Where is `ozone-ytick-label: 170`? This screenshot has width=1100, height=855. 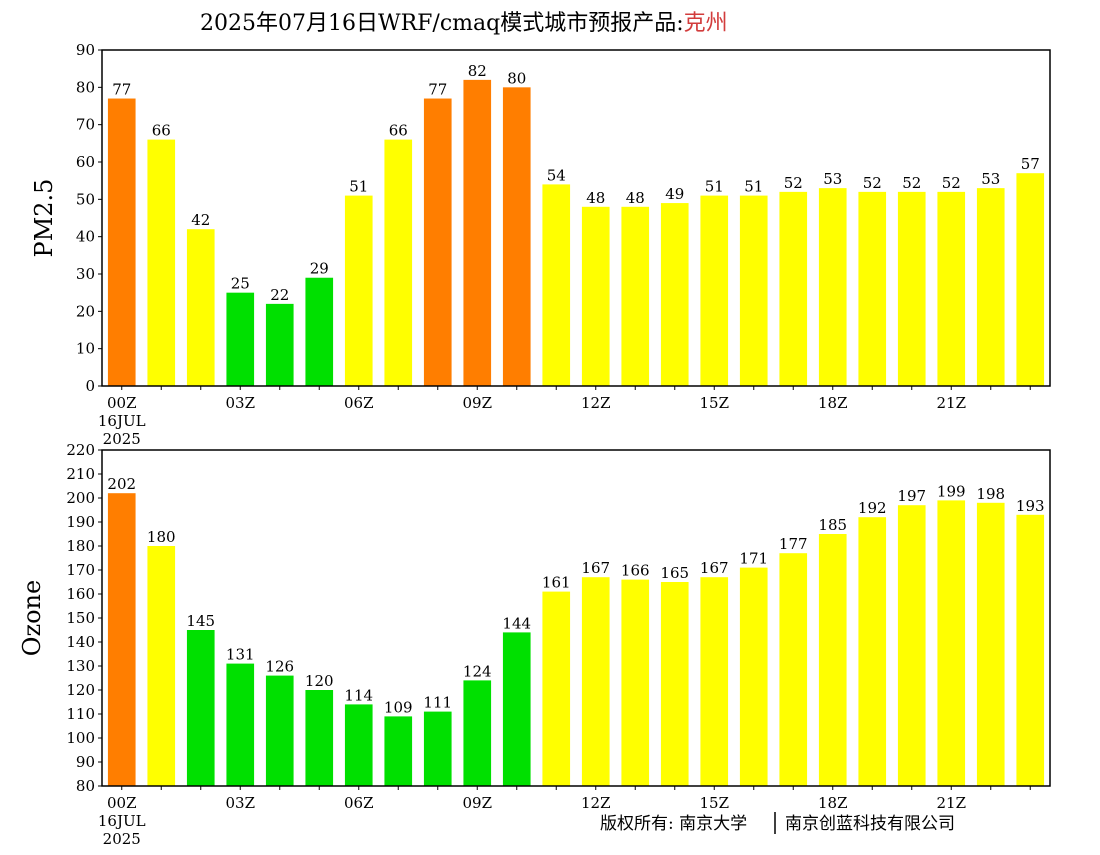 ozone-ytick-label: 170 is located at coordinates (80, 570).